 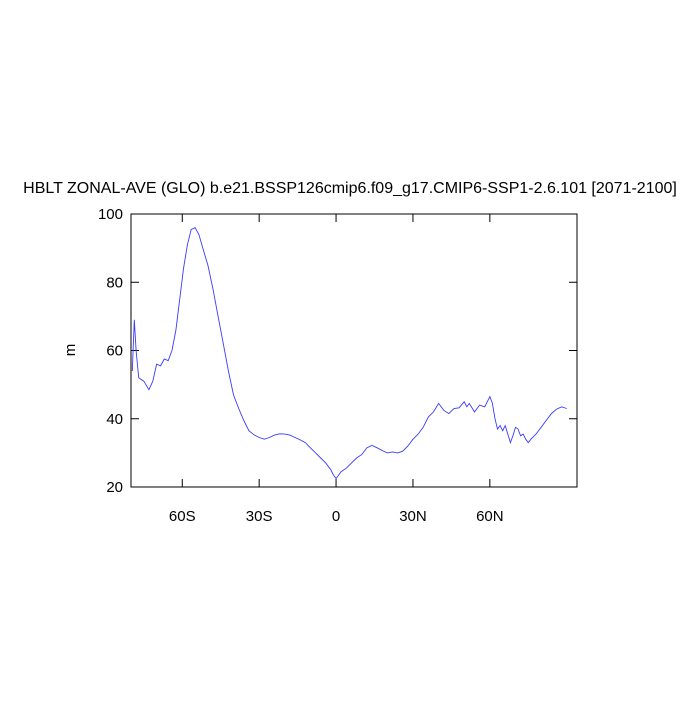 I want to click on y-axis-label: m, so click(x=70, y=350).